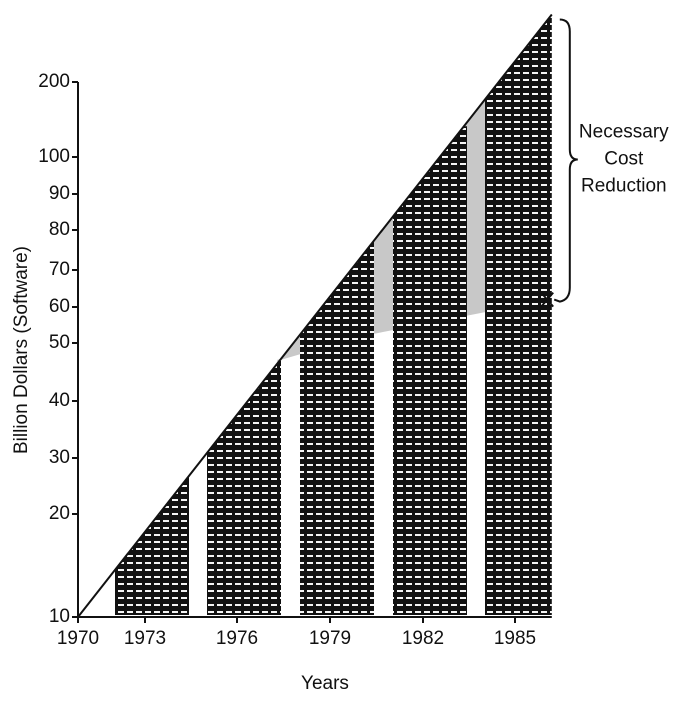 This screenshot has height=701, width=687. Describe the element at coordinates (59, 342) in the screenshot. I see `y-tick-label: 50` at that location.